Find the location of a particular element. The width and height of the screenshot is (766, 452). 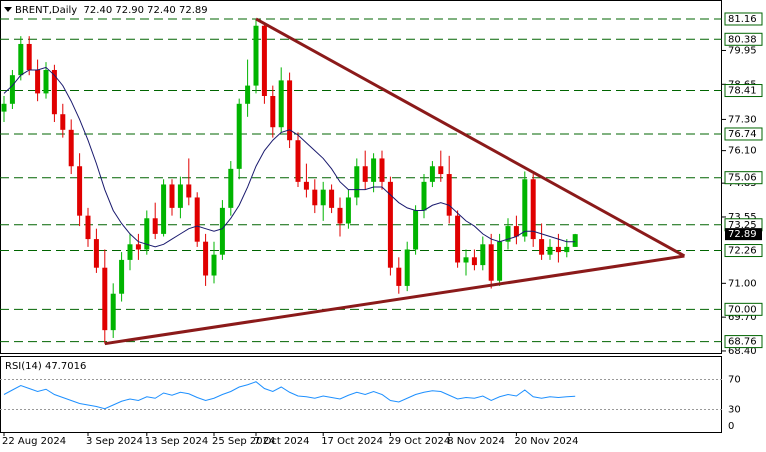

current-price-label: 72.89 is located at coordinates (742, 234).